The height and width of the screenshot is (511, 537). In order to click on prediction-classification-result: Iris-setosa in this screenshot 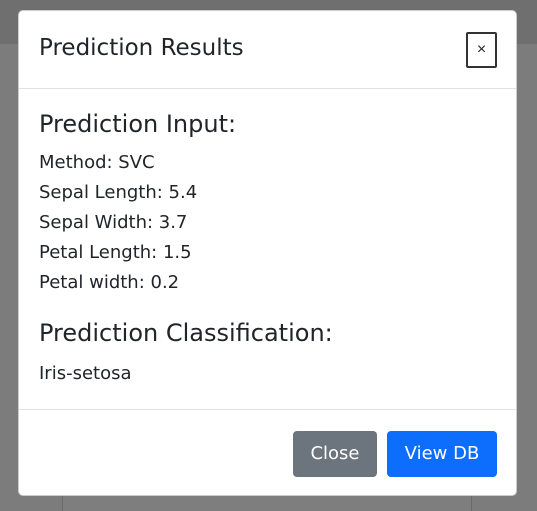, I will do `click(85, 373)`.